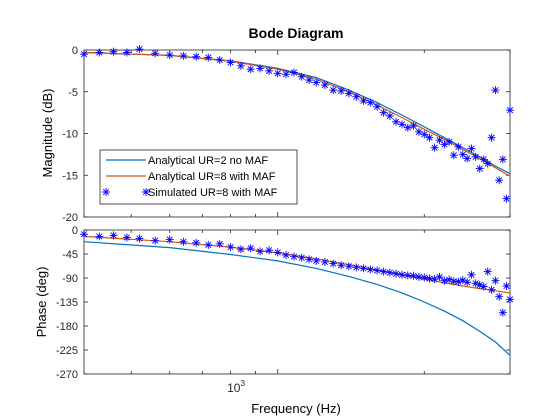  Describe the element at coordinates (70, 279) in the screenshot. I see `phase-y-tick-label: -90` at that location.